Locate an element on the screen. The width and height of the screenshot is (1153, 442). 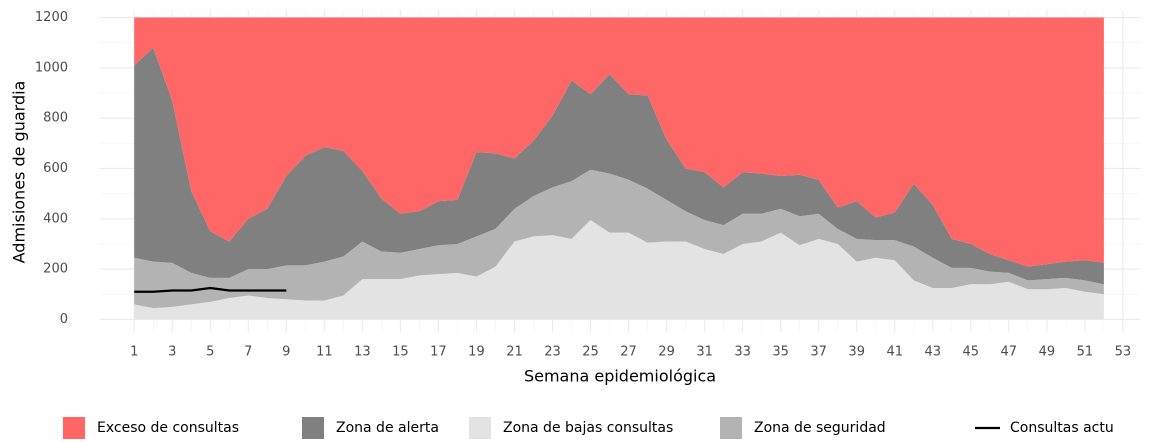
x-tick-label: 11 is located at coordinates (324, 352).